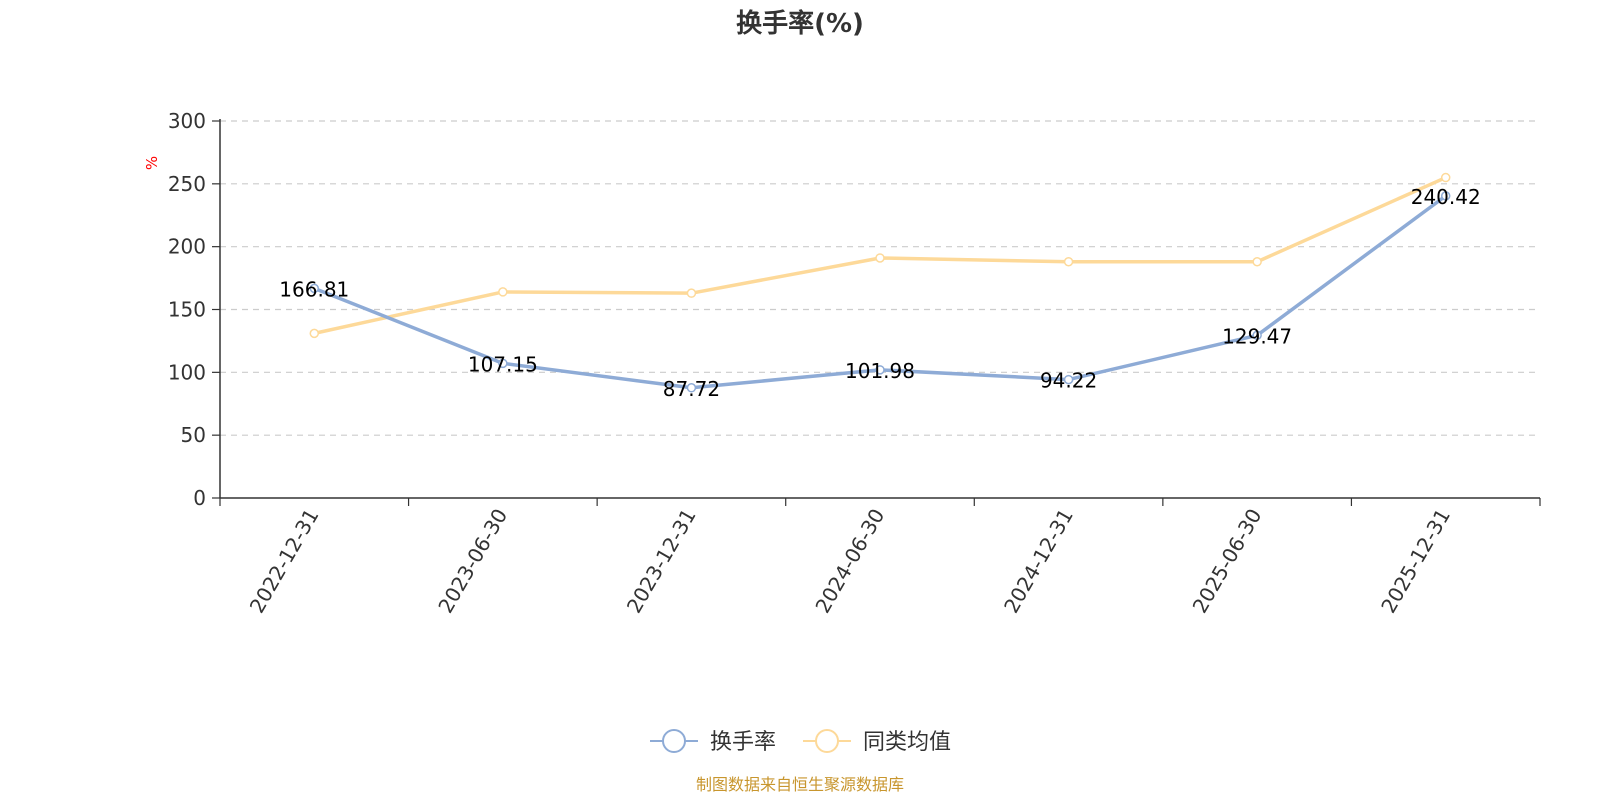 This screenshot has width=1600, height=800. I want to click on legend-item: 换手率, so click(713, 742).